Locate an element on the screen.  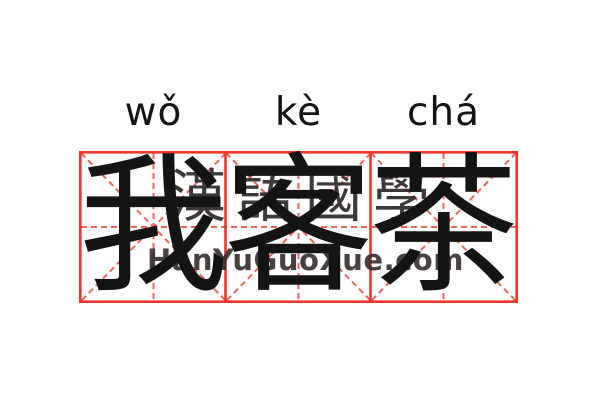
hanzi-character-2: 客 is located at coordinates (298, 227).